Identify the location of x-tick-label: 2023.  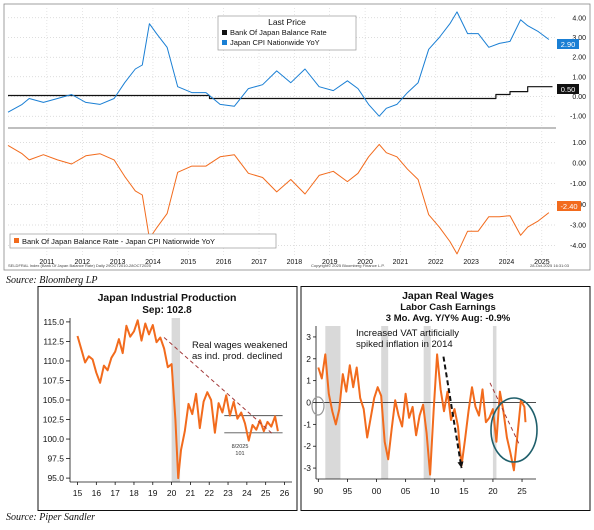
(471, 262).